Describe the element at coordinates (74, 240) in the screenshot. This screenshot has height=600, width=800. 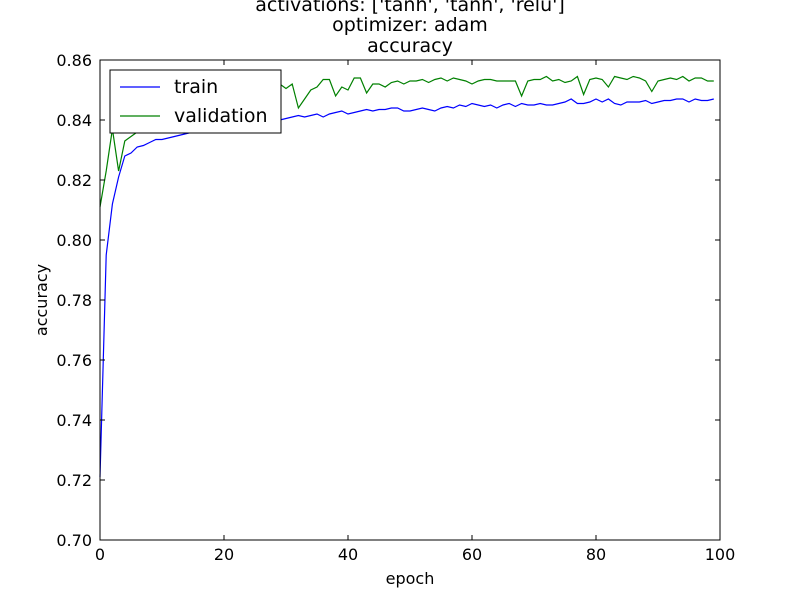
I see `y-tick-label: 0.80` at that location.